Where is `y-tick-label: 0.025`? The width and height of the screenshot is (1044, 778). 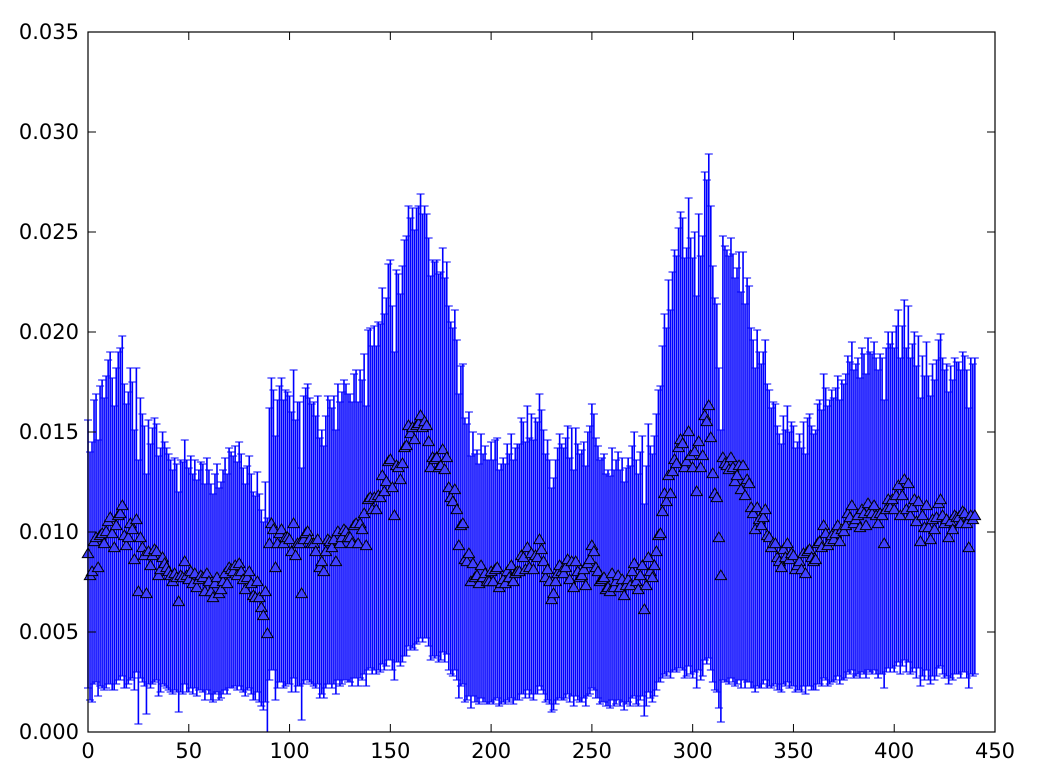 y-tick-label: 0.025 is located at coordinates (49, 232).